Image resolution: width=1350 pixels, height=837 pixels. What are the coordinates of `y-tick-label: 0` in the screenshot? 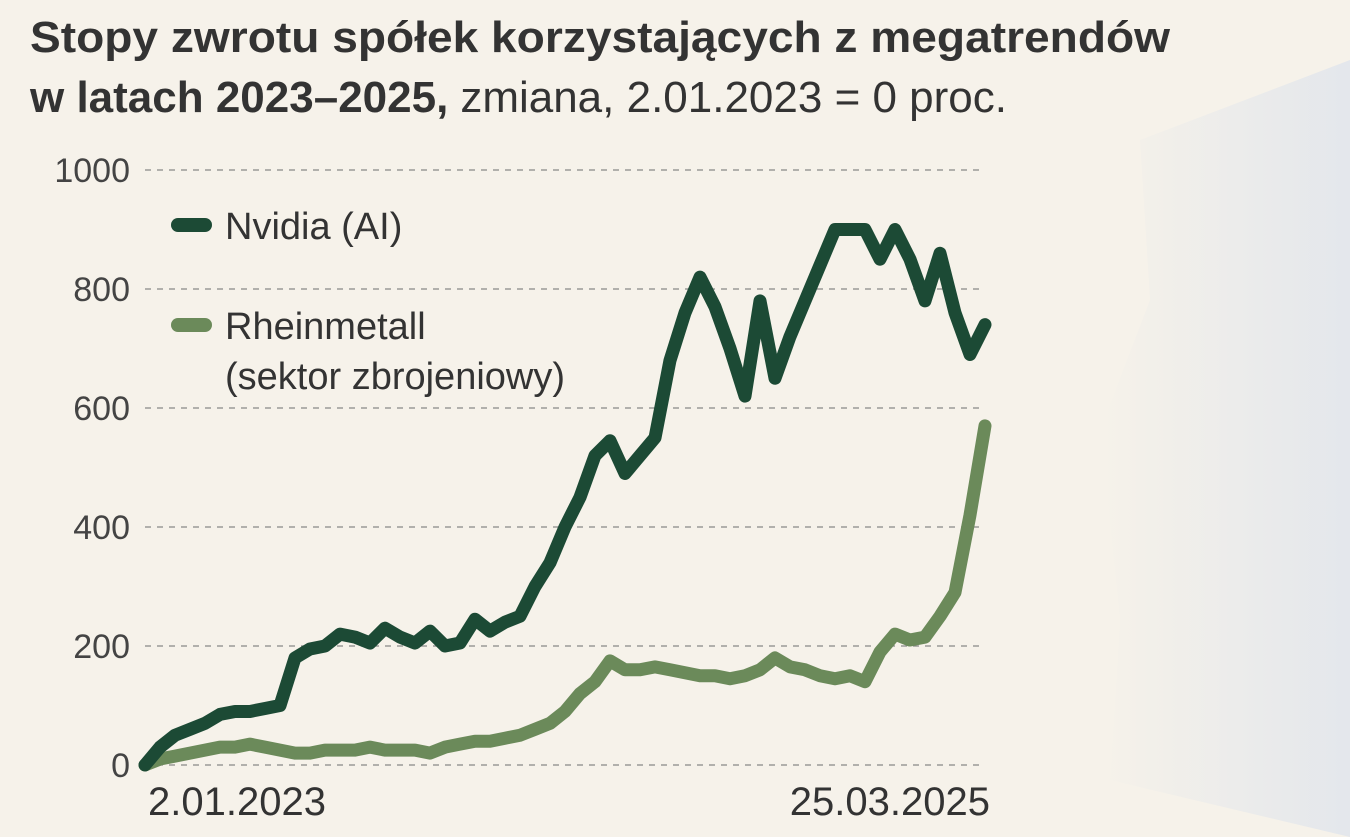 It's located at (120, 766).